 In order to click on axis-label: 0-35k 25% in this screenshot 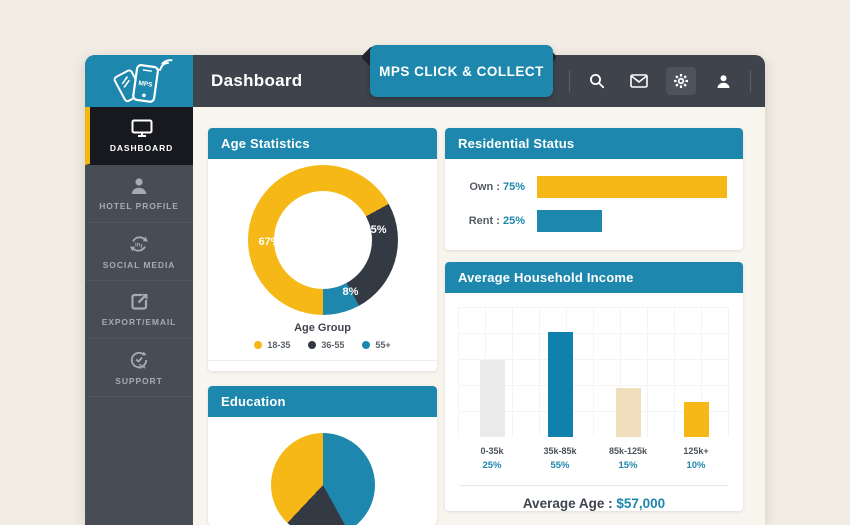, I will do `click(492, 458)`.